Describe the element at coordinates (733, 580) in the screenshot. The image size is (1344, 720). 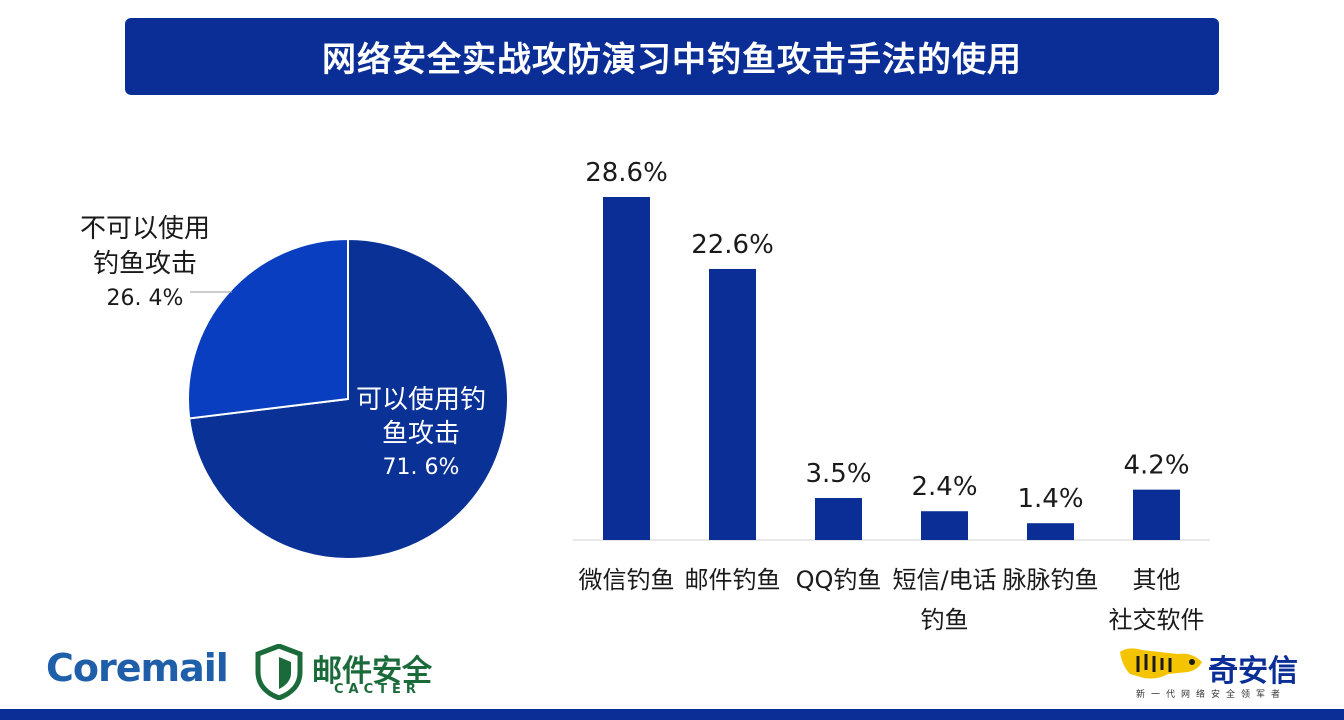
I see `x-tick-label: 邮件钓鱼` at that location.